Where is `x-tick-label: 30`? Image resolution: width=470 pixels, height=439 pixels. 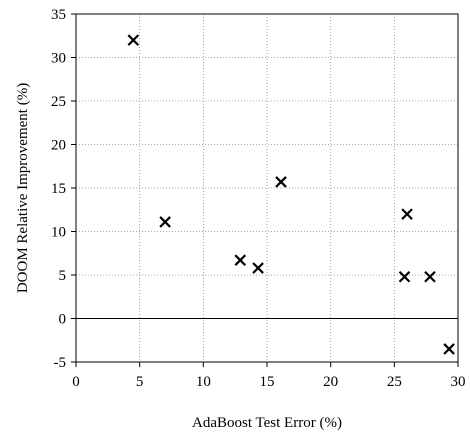 x-tick-label: 30 is located at coordinates (458, 382).